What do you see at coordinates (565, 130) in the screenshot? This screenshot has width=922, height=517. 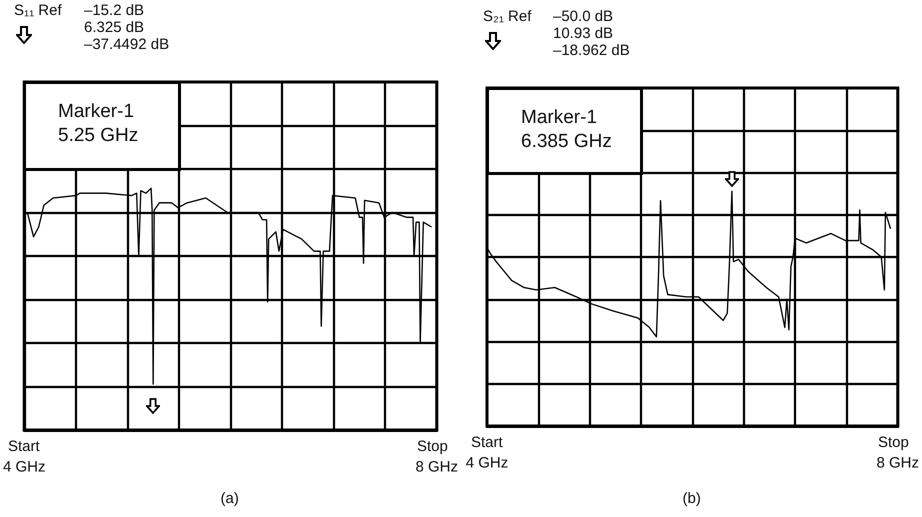 I see `readout-box: Marker-1 6.385 GHz` at bounding box center [565, 130].